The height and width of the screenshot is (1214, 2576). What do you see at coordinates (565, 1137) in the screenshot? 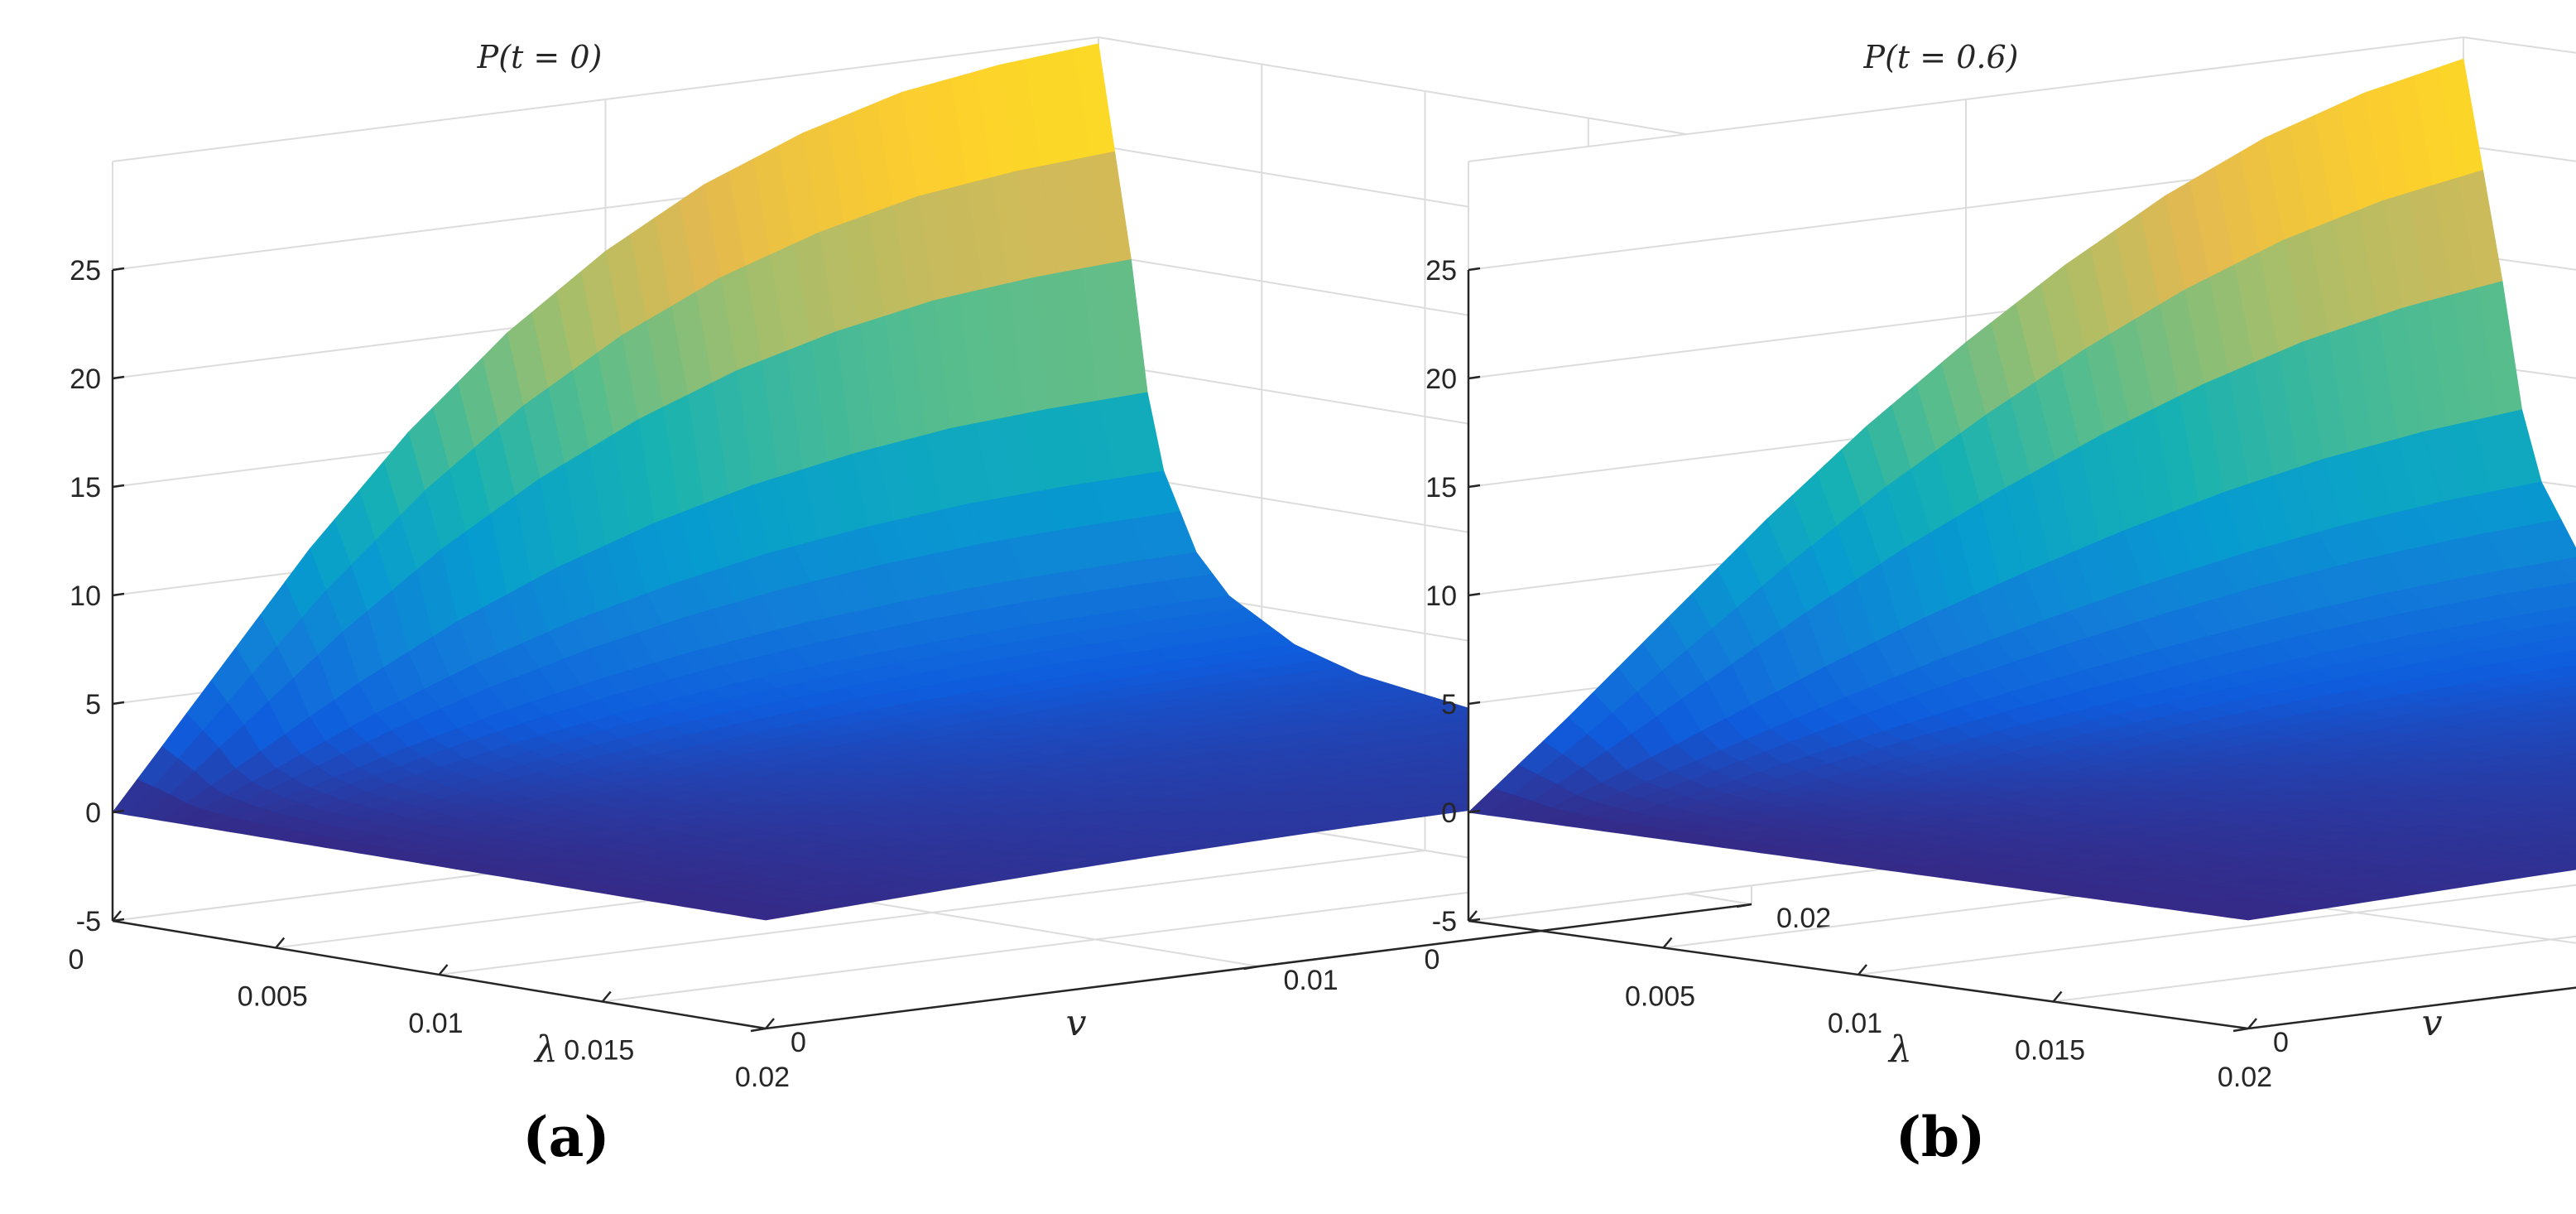
I see `panel-label: (a)` at bounding box center [565, 1137].